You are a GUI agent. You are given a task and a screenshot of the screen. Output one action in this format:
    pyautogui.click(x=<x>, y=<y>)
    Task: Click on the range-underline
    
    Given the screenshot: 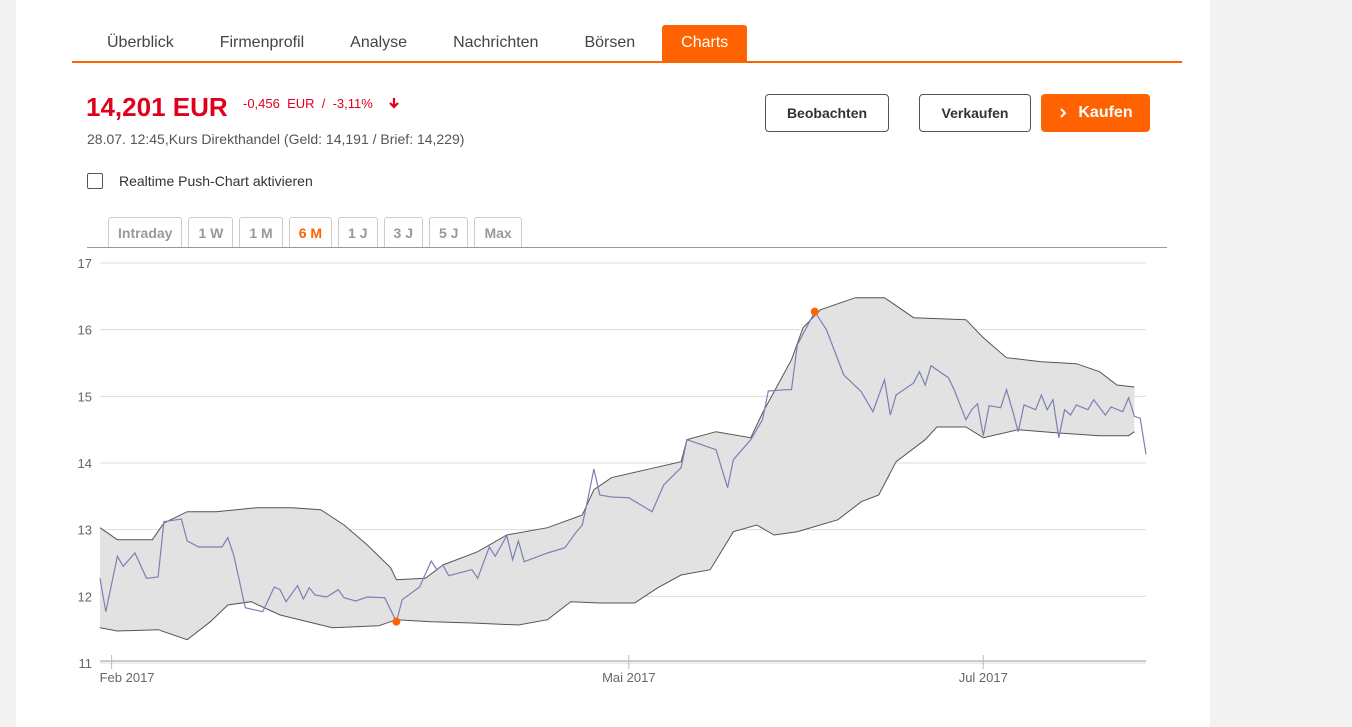 What is the action you would take?
    pyautogui.click(x=627, y=247)
    